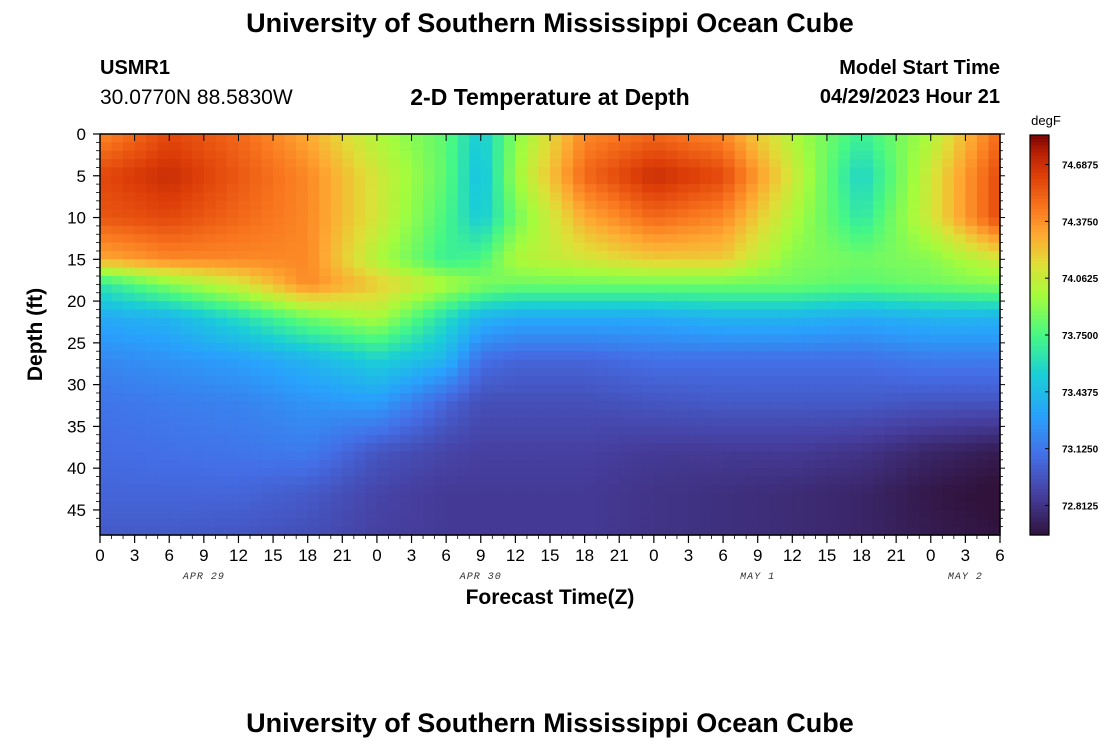 This screenshot has width=1100, height=750. Describe the element at coordinates (81, 176) in the screenshot. I see `y-tick-label: 5` at that location.